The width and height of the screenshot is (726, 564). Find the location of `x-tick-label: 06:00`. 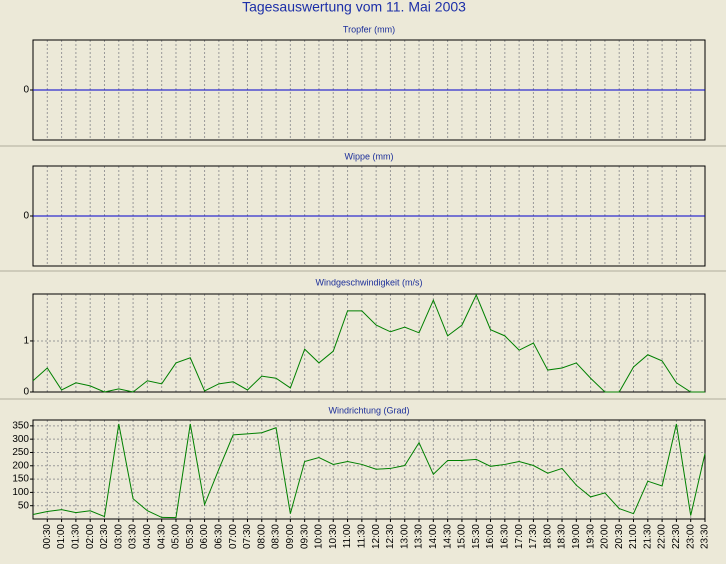

x-tick-label: 06:00 is located at coordinates (204, 536).